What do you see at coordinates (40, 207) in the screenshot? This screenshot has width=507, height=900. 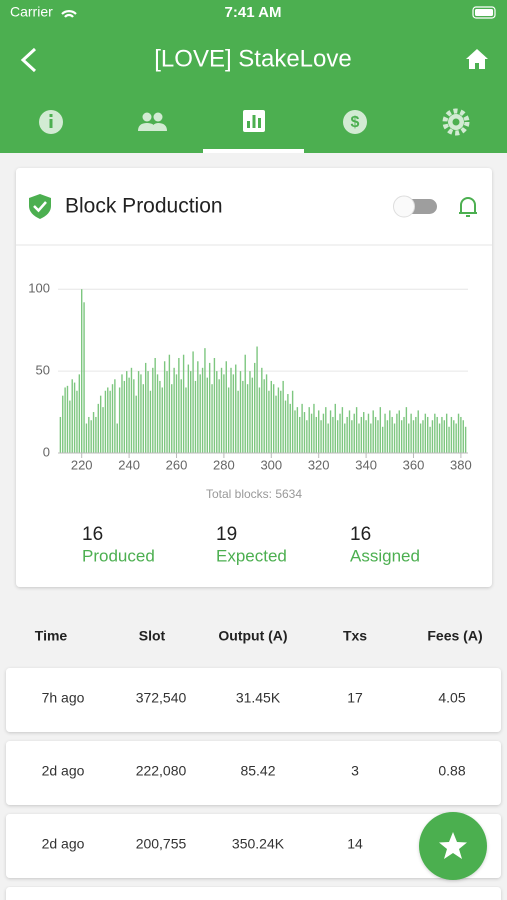 I see `check` at bounding box center [40, 207].